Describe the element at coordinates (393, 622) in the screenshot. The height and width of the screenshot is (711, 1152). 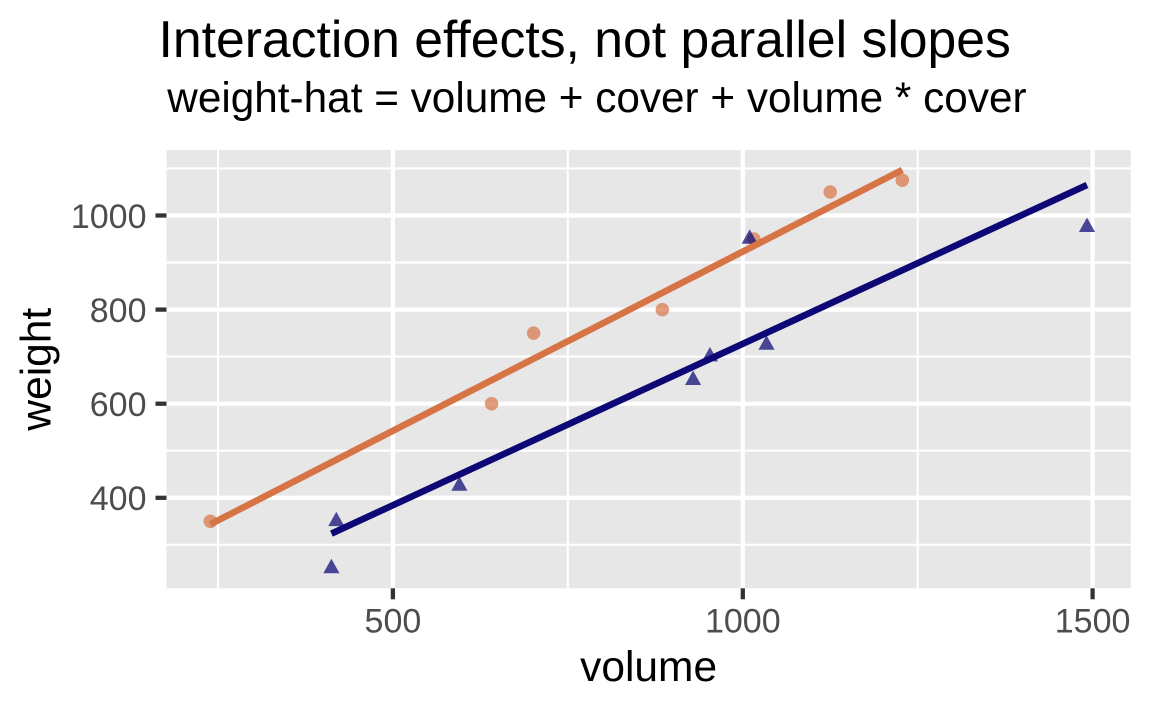
I see `svg-text: 500` at that location.